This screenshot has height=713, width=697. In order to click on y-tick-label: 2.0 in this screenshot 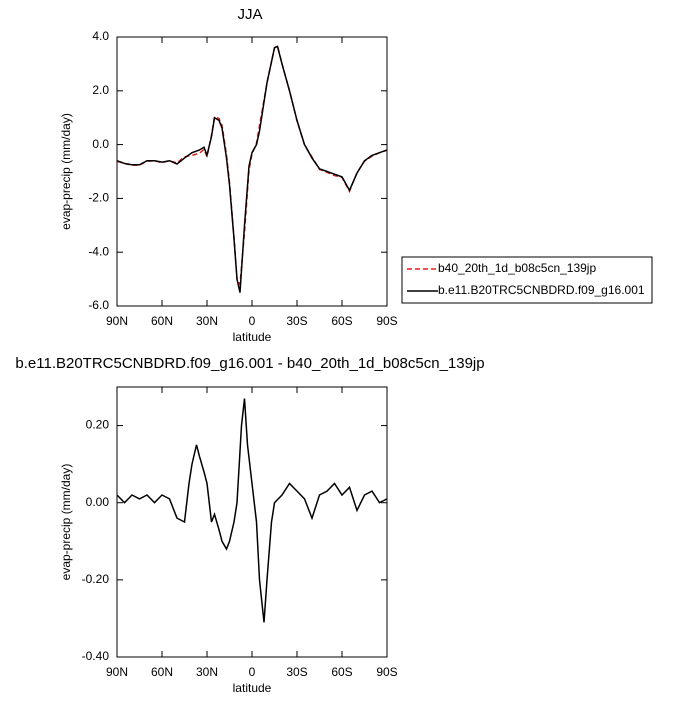, I will do `click(100, 90)`.